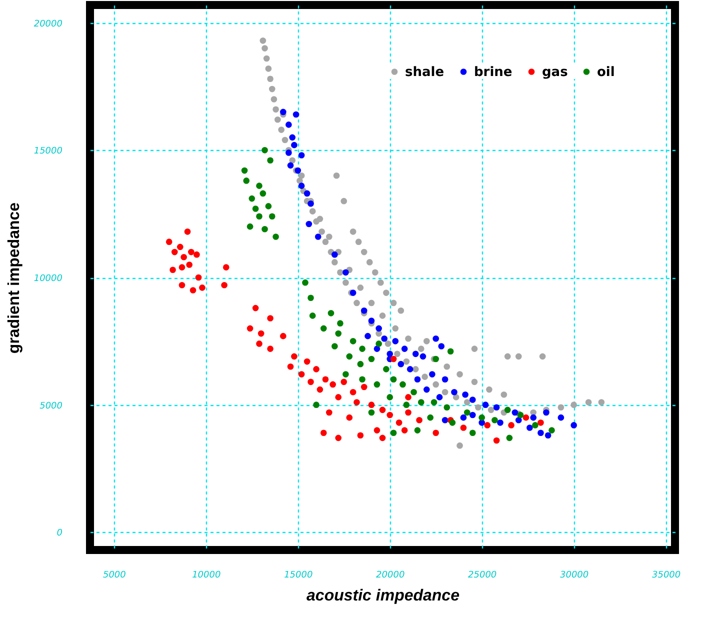 The image size is (726, 628). Describe the element at coordinates (206, 575) in the screenshot. I see `x-tick-label: 10000` at that location.